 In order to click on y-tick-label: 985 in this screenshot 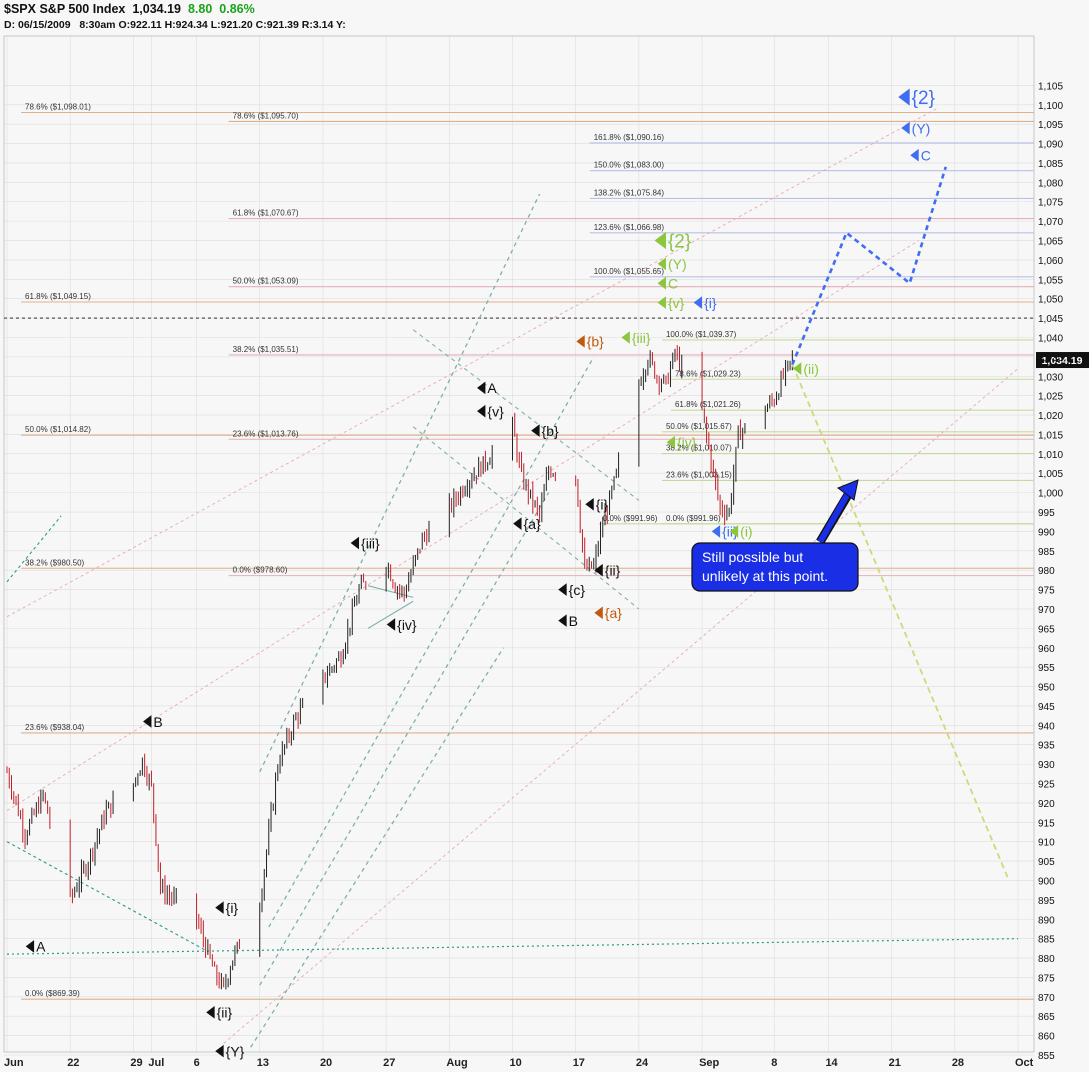, I will do `click(1046, 552)`.